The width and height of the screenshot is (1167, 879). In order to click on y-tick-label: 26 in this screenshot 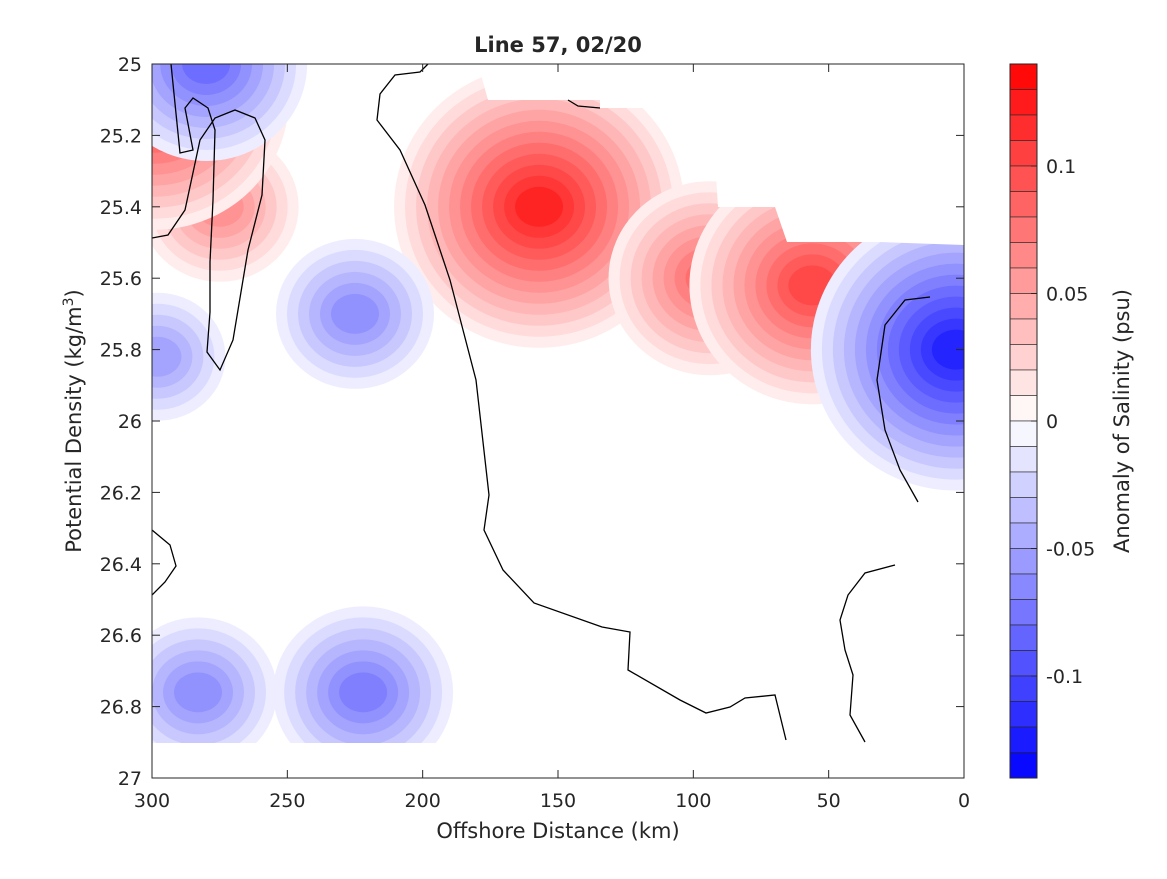, I will do `click(130, 422)`.